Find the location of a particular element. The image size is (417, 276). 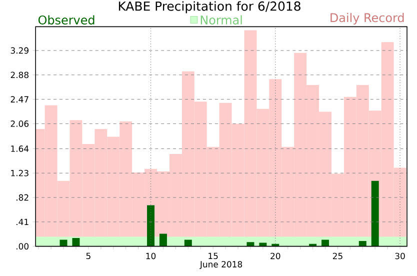

x-tick-label: 20 is located at coordinates (275, 256).